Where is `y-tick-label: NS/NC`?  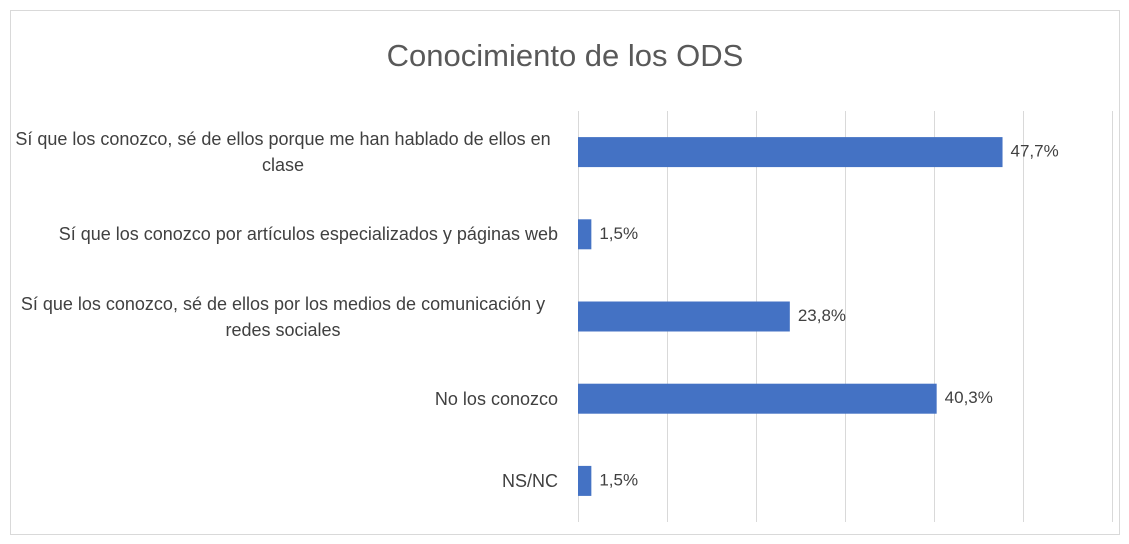
y-tick-label: NS/NC is located at coordinates (529, 480).